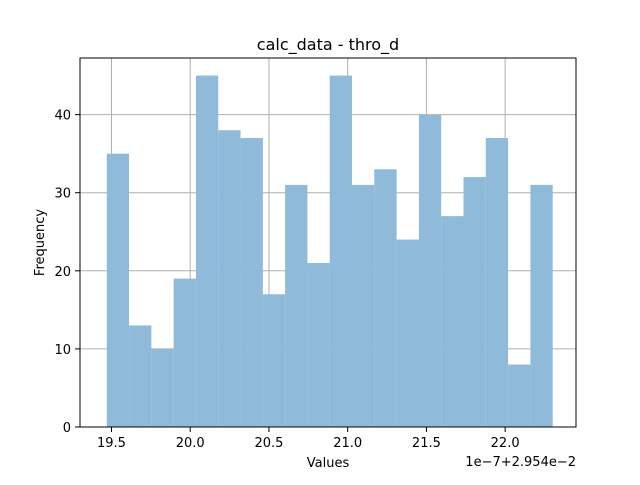  What do you see at coordinates (111, 443) in the screenshot?
I see `x-tick-label: 19.5` at bounding box center [111, 443].